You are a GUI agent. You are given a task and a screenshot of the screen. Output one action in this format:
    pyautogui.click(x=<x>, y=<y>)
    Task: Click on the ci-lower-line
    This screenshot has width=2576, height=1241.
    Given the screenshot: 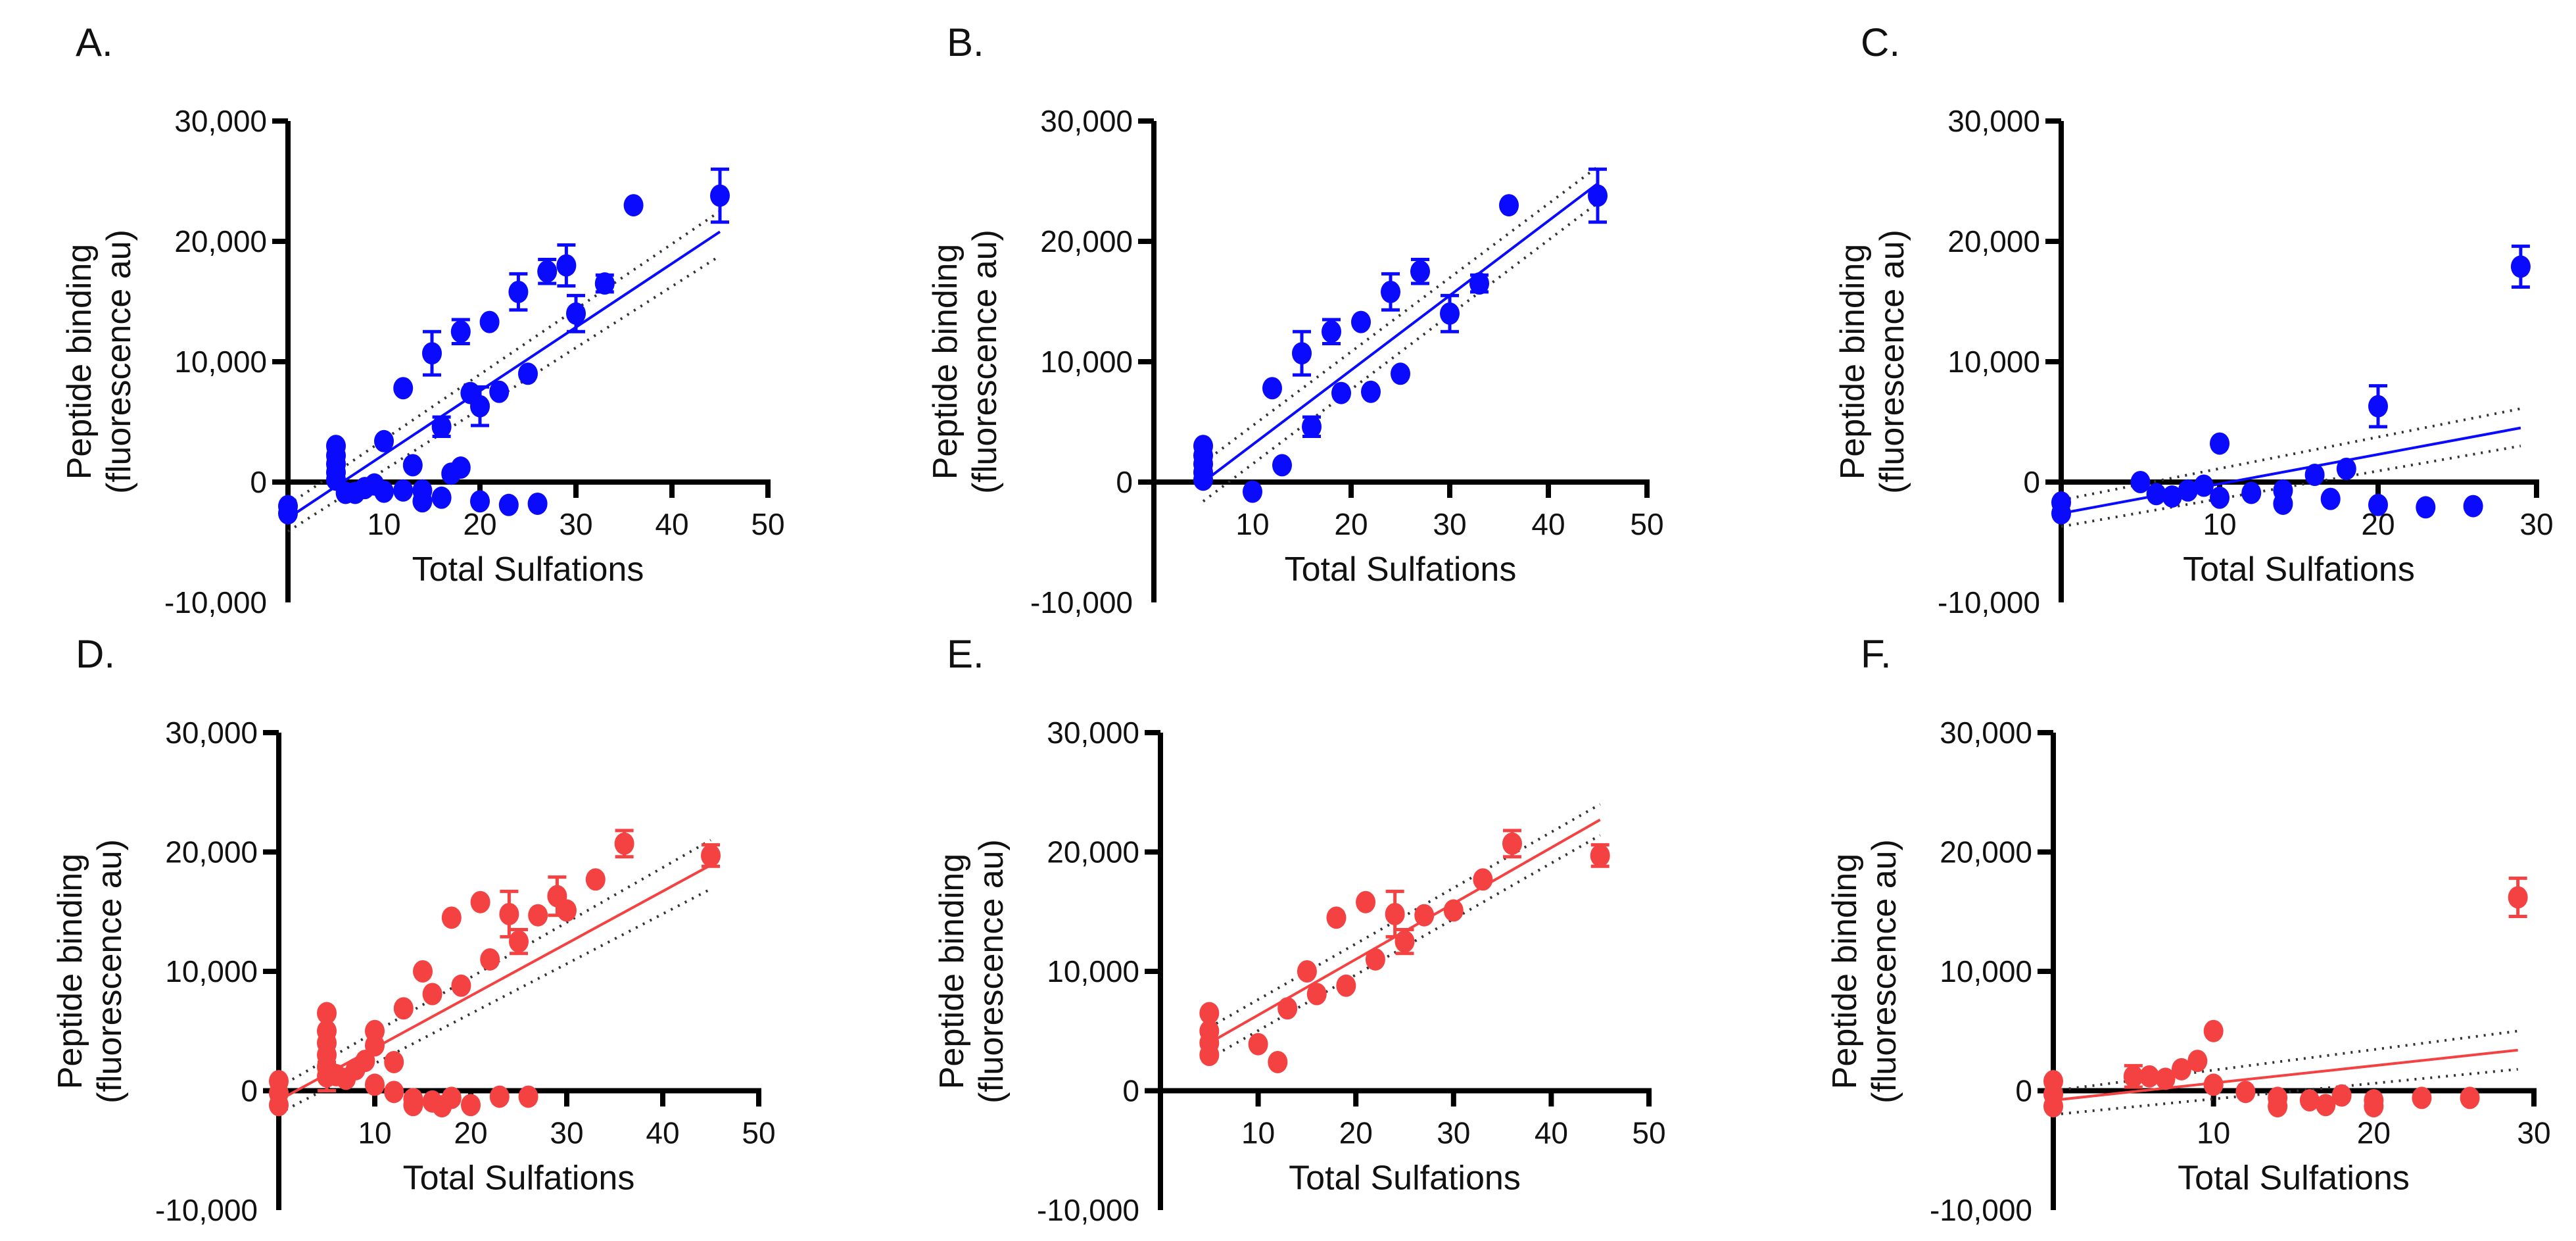 What is the action you would take?
    pyautogui.click(x=504, y=394)
    